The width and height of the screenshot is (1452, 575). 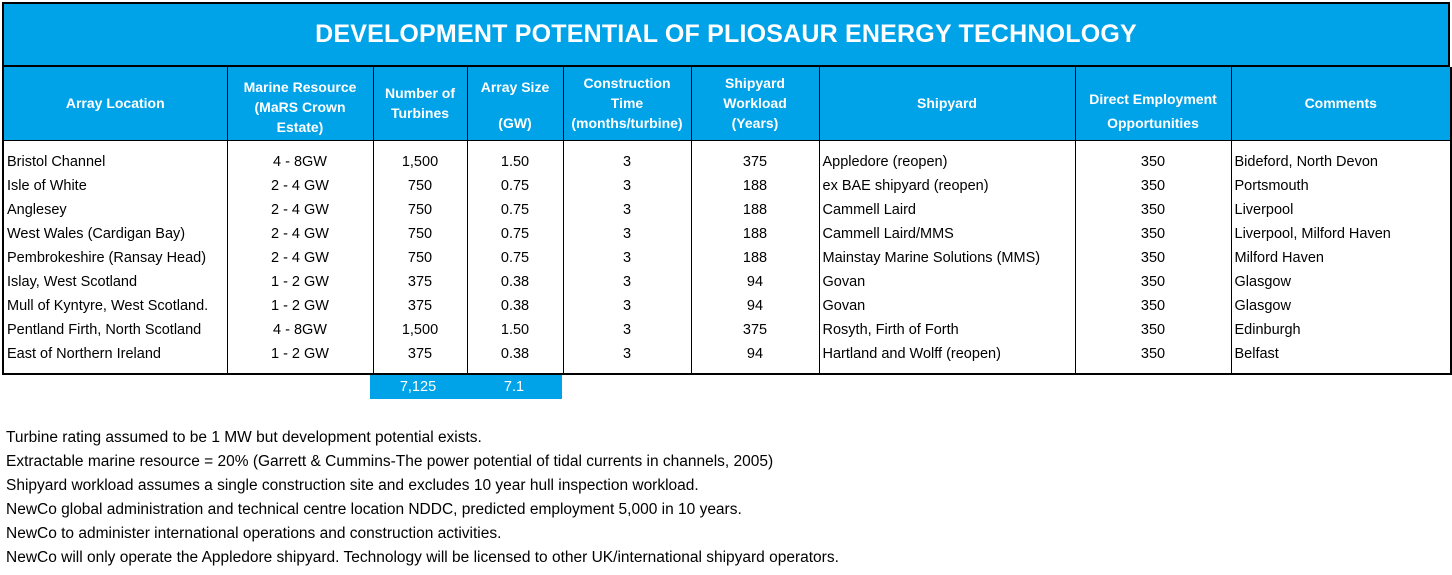 I want to click on cell-shipyard: Rosyth, Firth of Forth, so click(x=947, y=330).